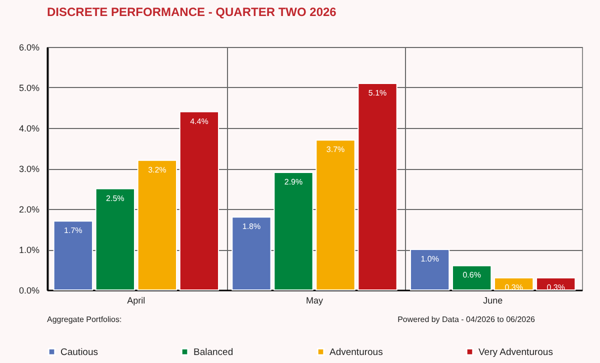  What do you see at coordinates (29, 209) in the screenshot?
I see `y-tick-label: 2.0%` at bounding box center [29, 209].